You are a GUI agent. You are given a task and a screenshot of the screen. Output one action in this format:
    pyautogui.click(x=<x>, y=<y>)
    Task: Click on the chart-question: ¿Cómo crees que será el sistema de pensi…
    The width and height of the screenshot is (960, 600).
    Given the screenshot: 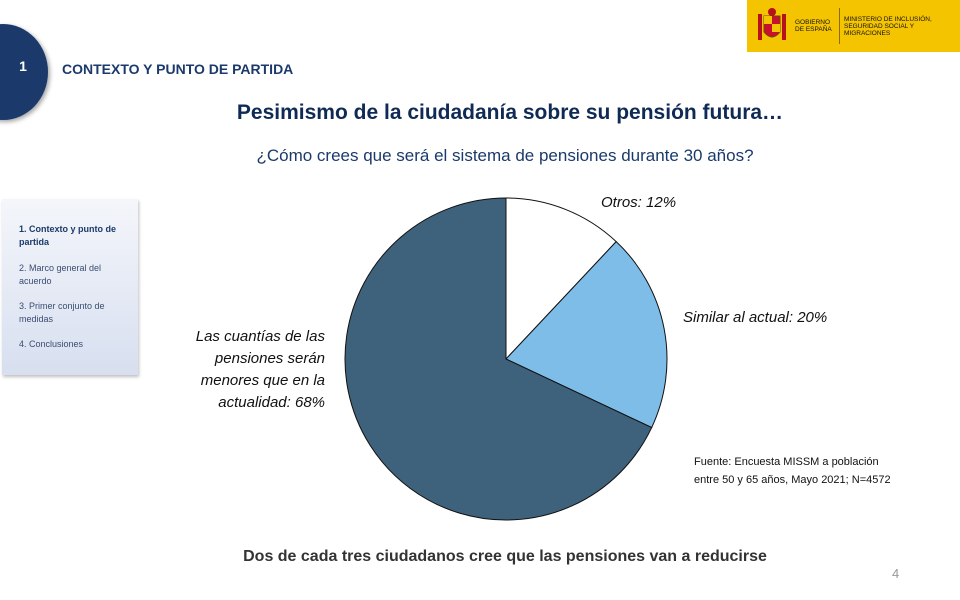 What is the action you would take?
    pyautogui.click(x=505, y=155)
    